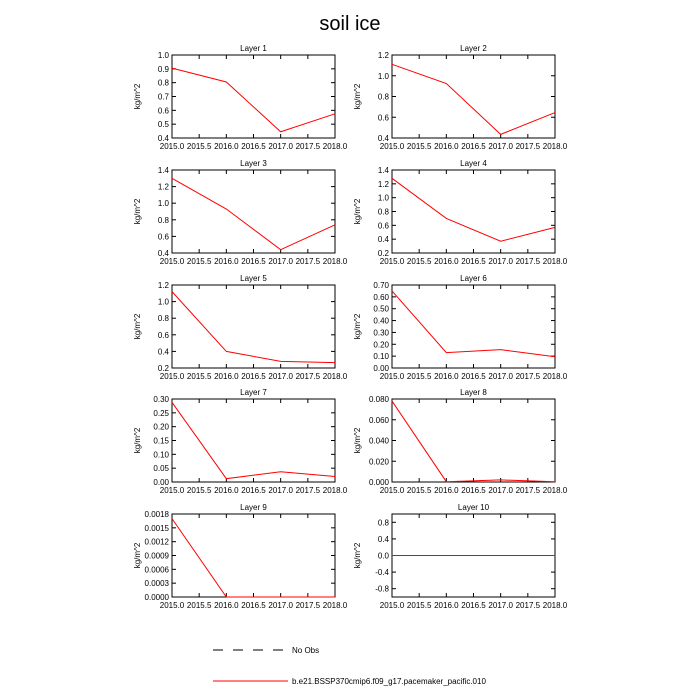 The height and width of the screenshot is (700, 700). I want to click on y-tick-label: 0.0018, so click(157, 514).